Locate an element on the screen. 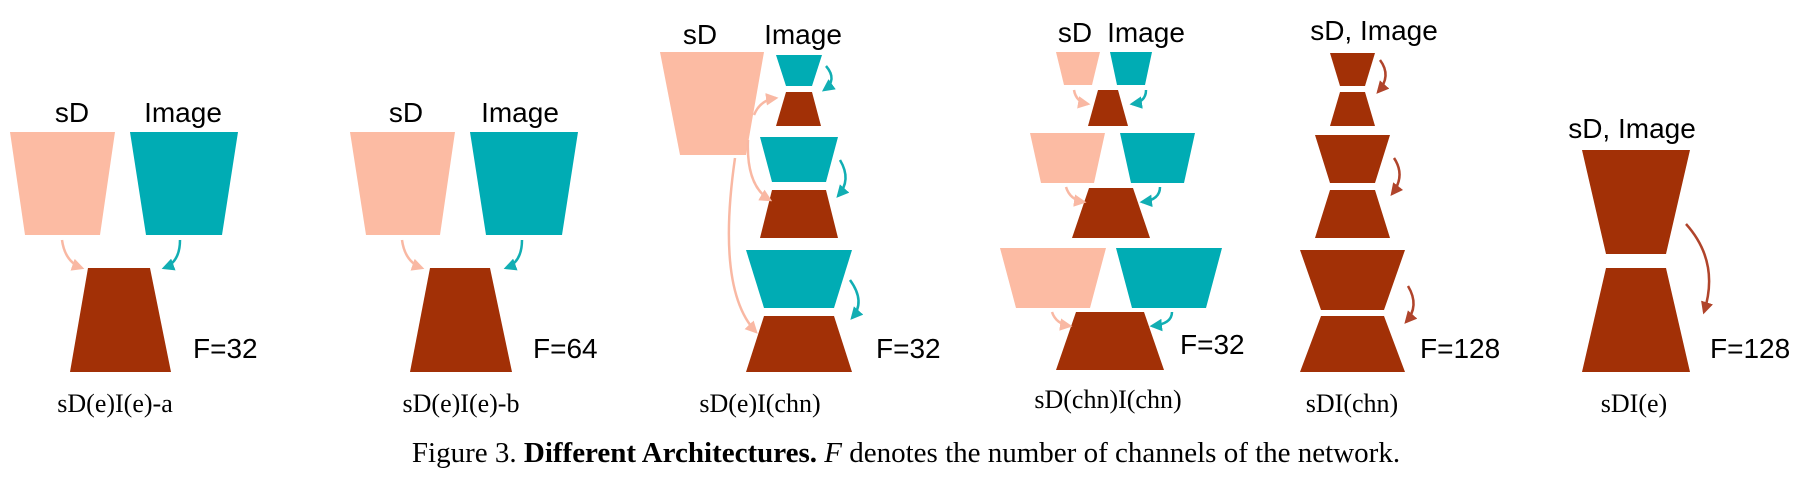 Image resolution: width=1812 pixels, height=484 pixels. panel-sd-e-i-chn: sD Image F=32 sD(e)I(chn) is located at coordinates (800, 218).